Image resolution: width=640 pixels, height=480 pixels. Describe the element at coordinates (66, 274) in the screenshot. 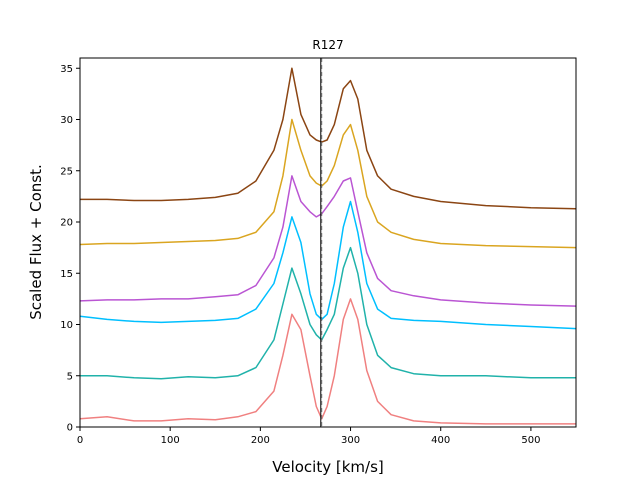

I see `y-tick-label: 15` at that location.